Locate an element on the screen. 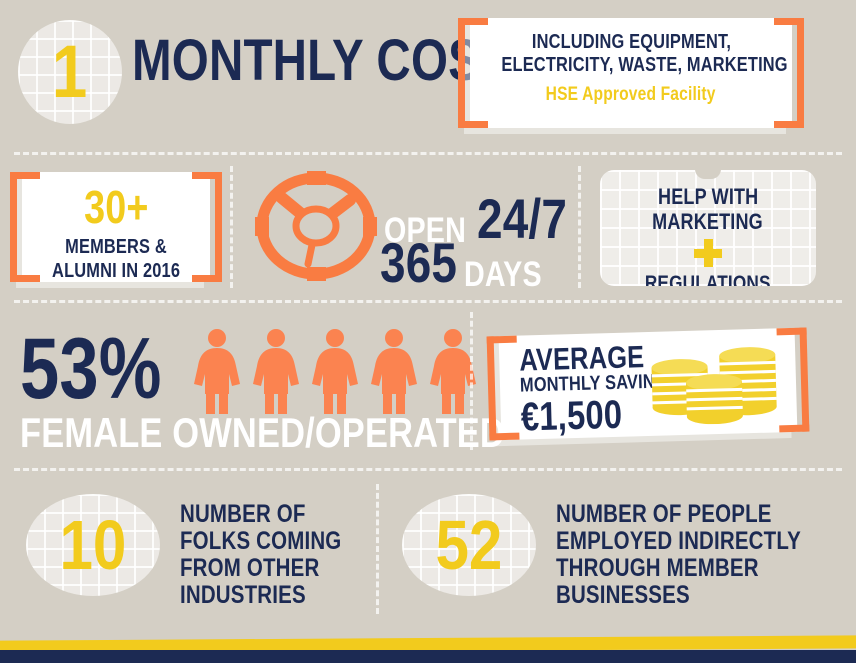  members-card-surface is located at coordinates (116, 227).